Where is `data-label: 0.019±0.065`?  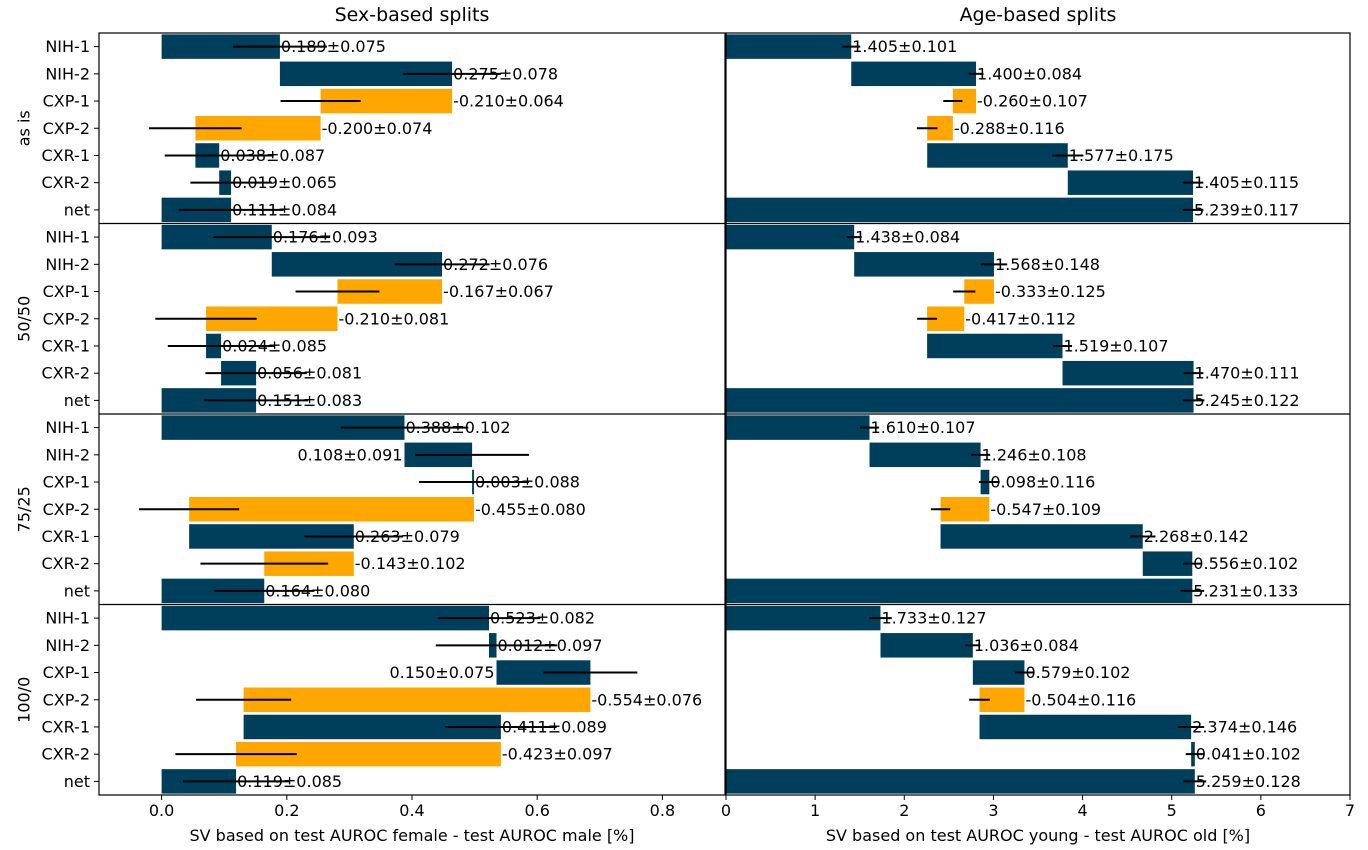
data-label: 0.019±0.065 is located at coordinates (284, 182).